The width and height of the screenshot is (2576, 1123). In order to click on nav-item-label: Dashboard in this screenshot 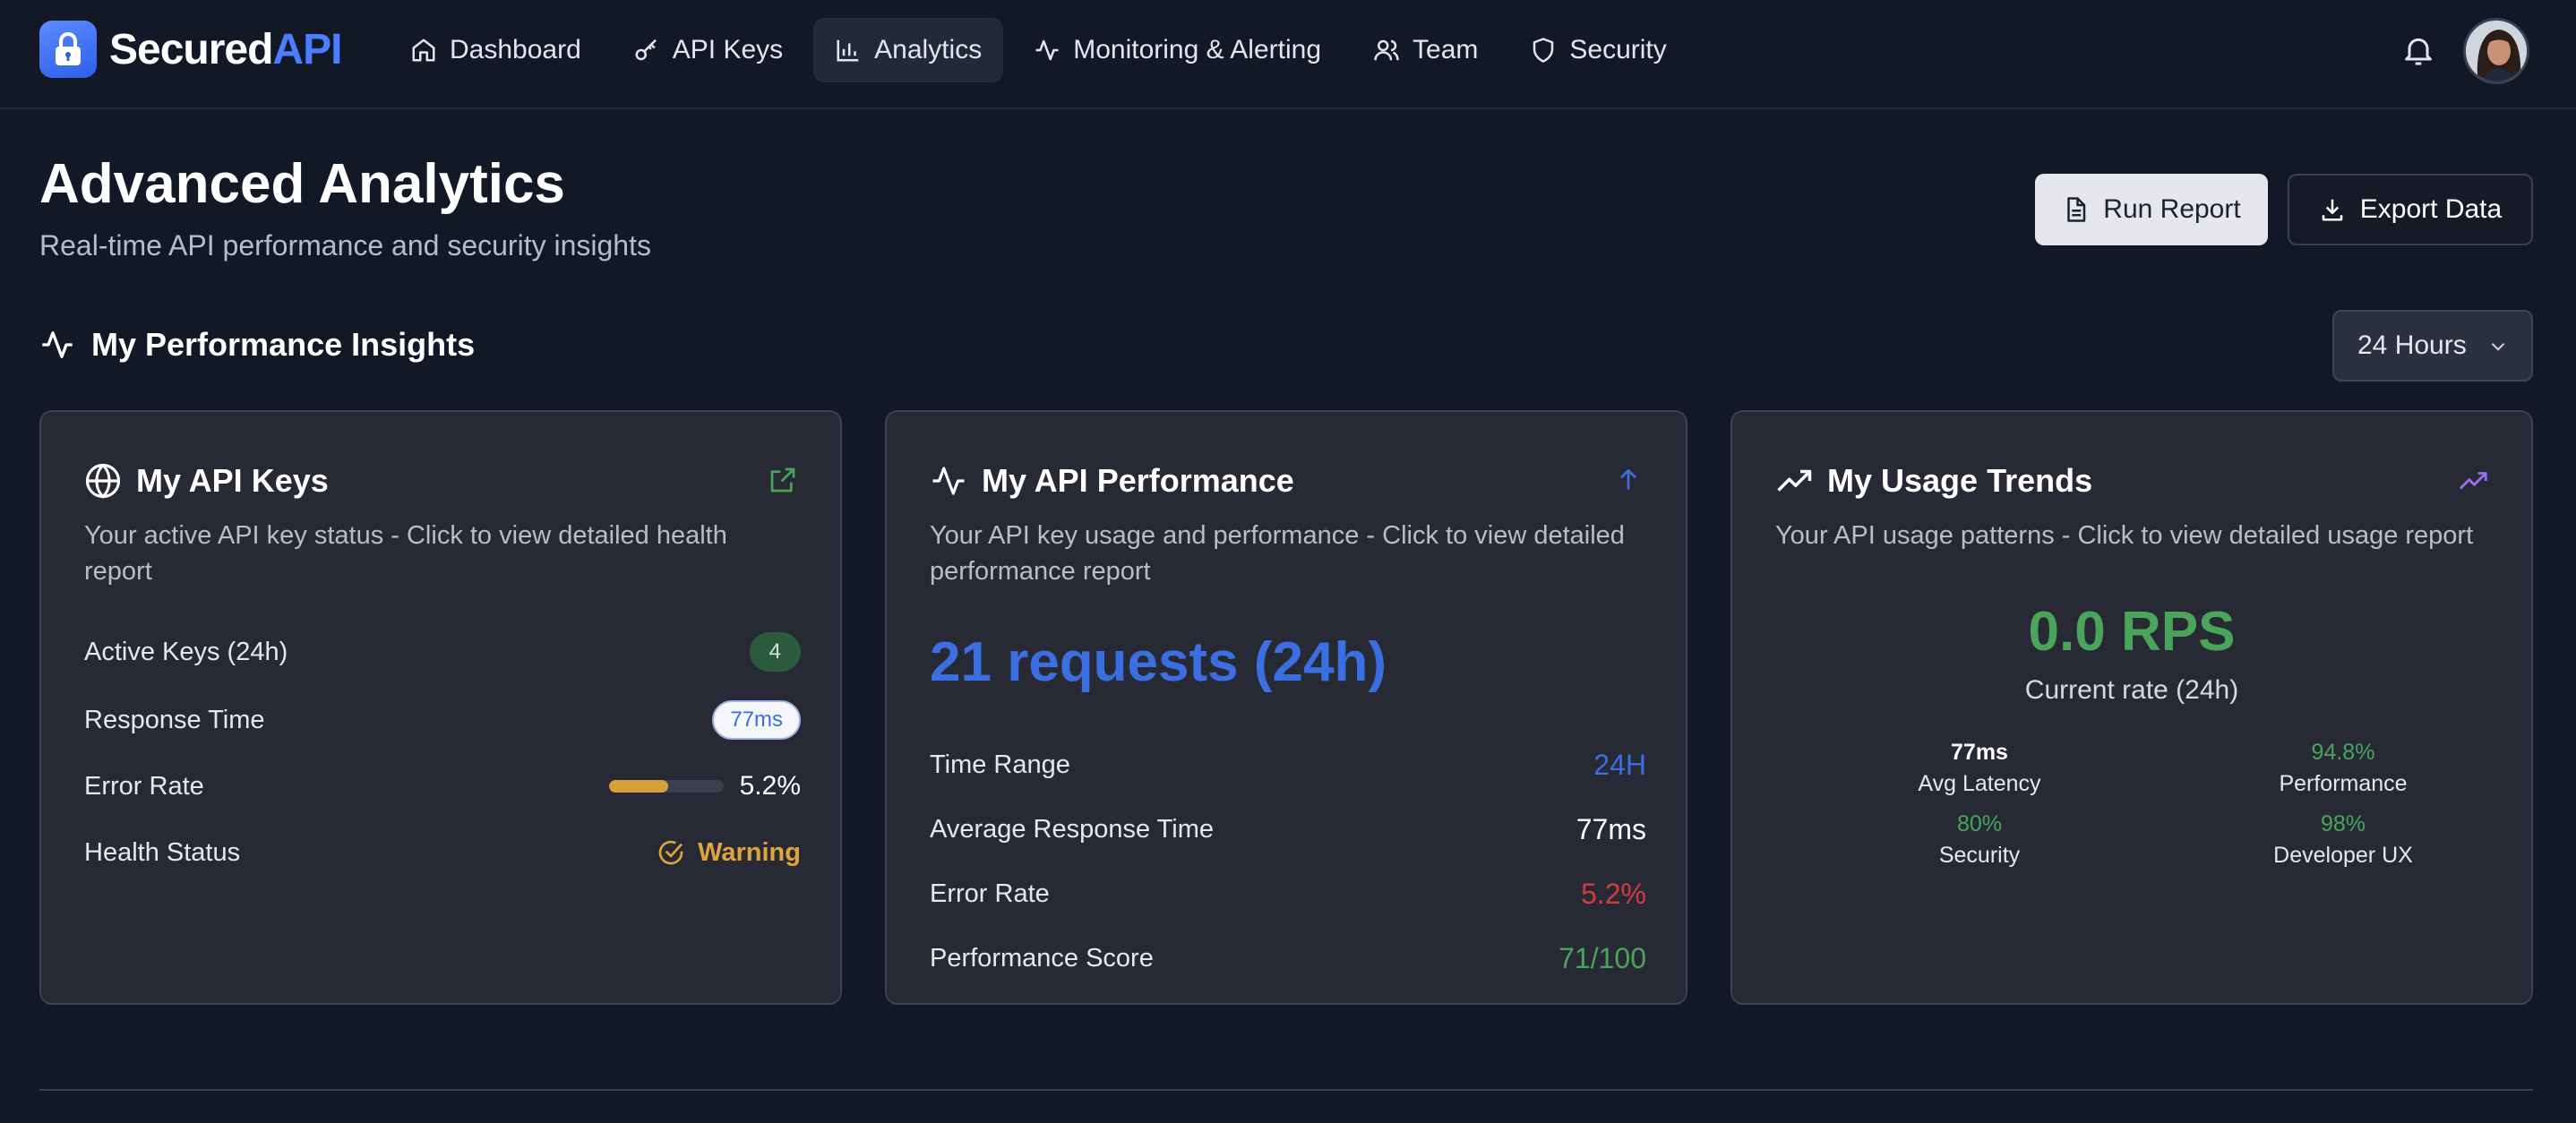, I will do `click(515, 49)`.